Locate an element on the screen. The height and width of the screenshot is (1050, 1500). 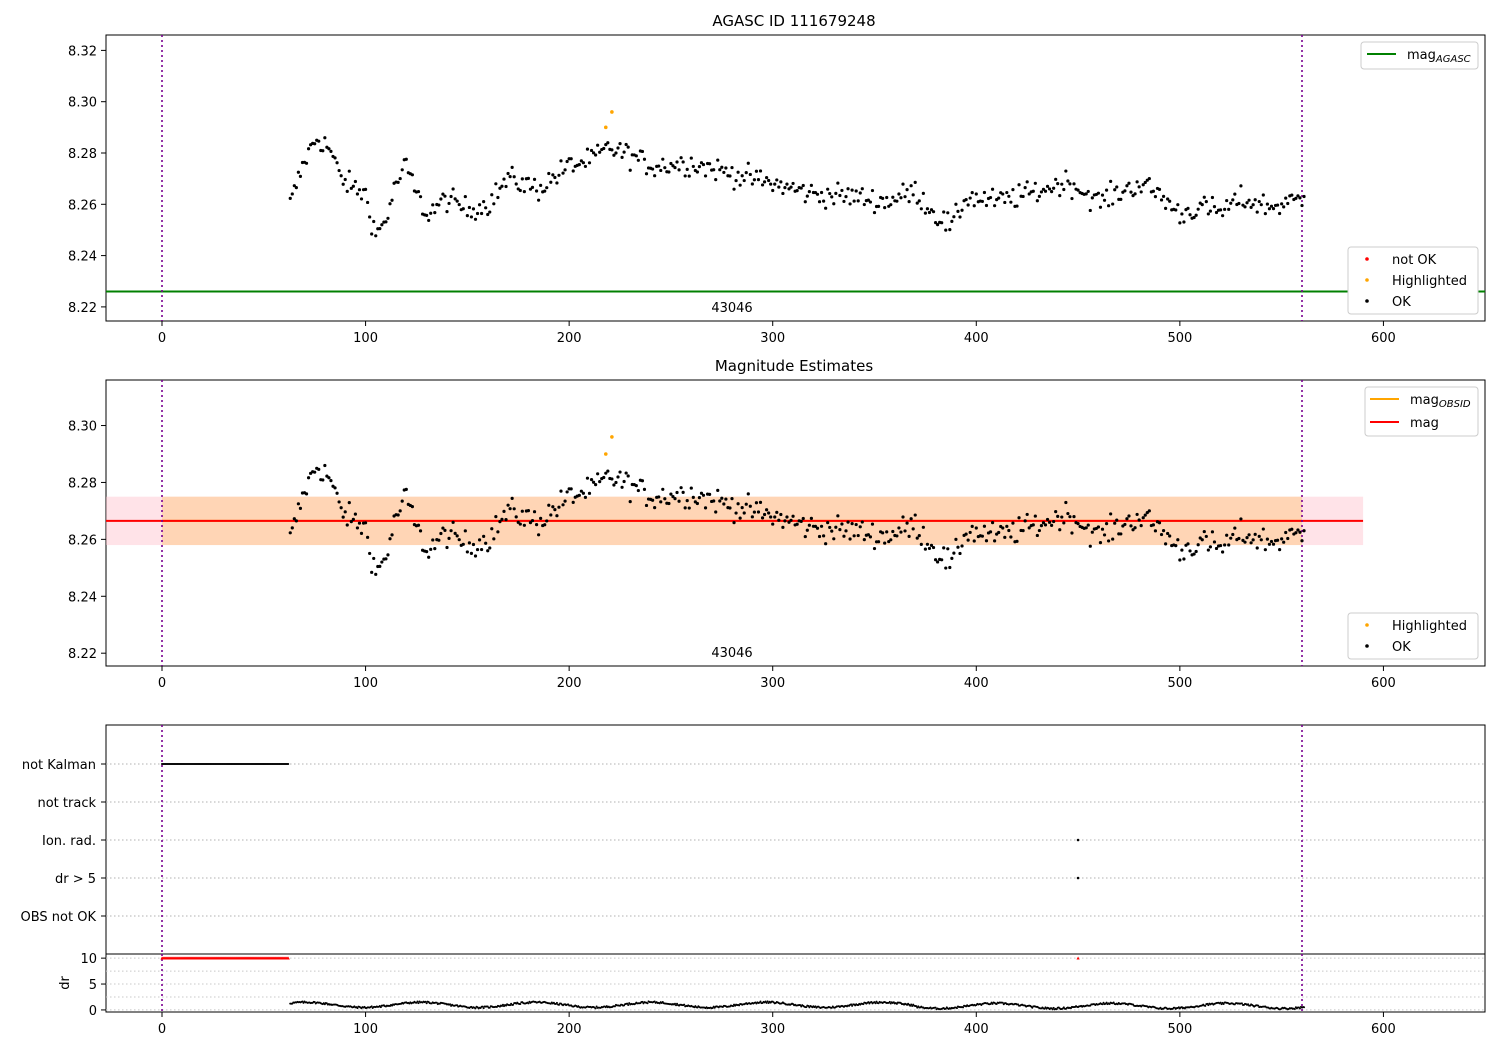
legend-mag-agasc-sub: AGASC is located at coordinates (1453, 59).